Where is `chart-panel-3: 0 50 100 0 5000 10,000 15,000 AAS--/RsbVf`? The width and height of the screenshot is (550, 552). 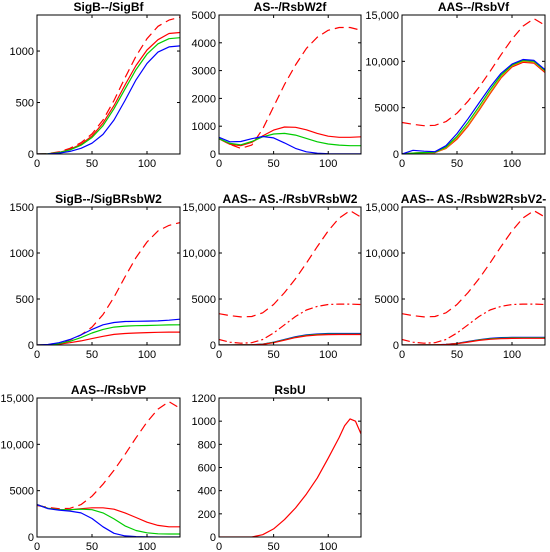 chart-panel-3: 0 50 100 0 5000 10,000 15,000 AAS--/RsbVf is located at coordinates (455, 85).